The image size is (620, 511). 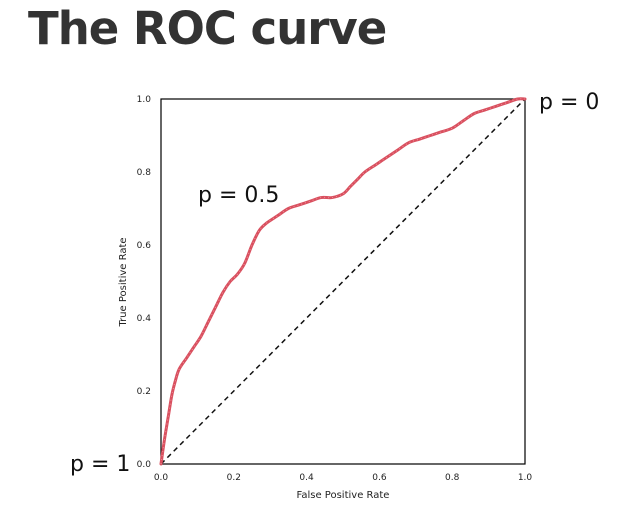 I want to click on y-tick-label: 0.0, so click(x=144, y=465).